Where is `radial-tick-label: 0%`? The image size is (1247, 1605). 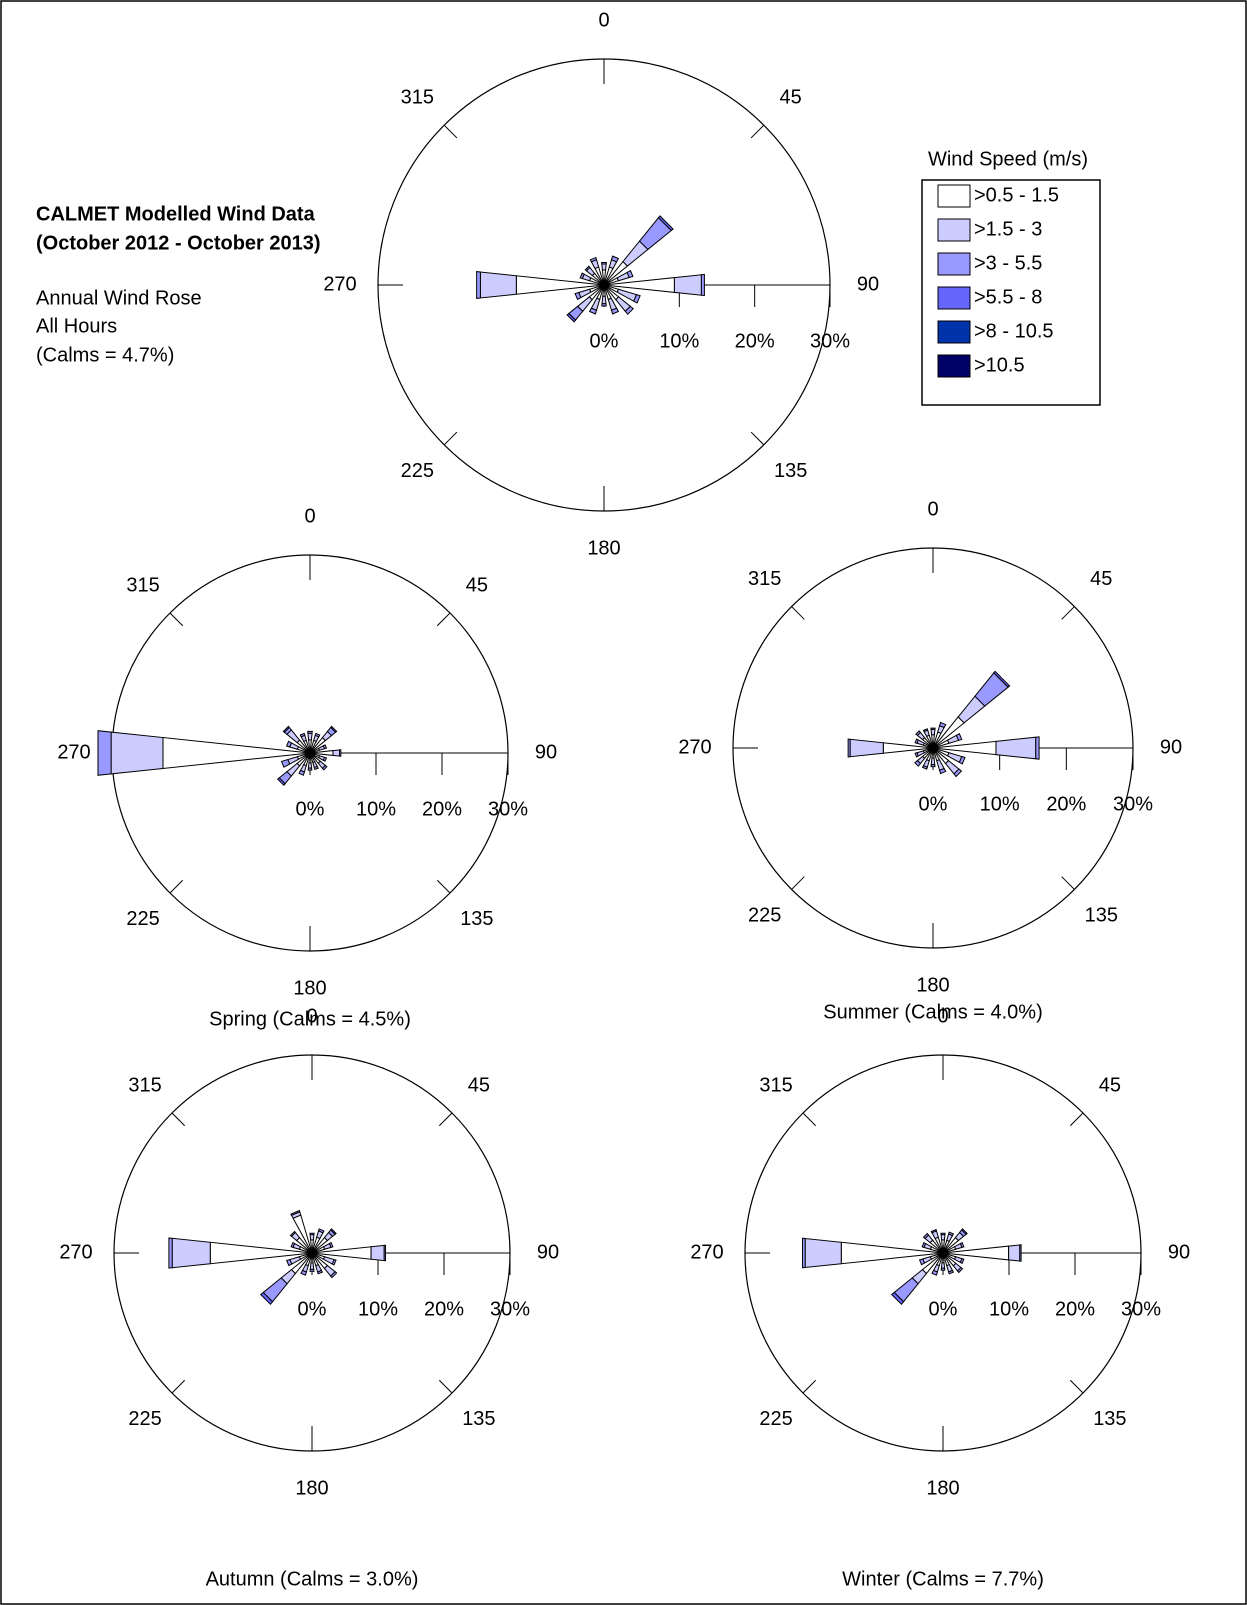 radial-tick-label: 0% is located at coordinates (943, 1309).